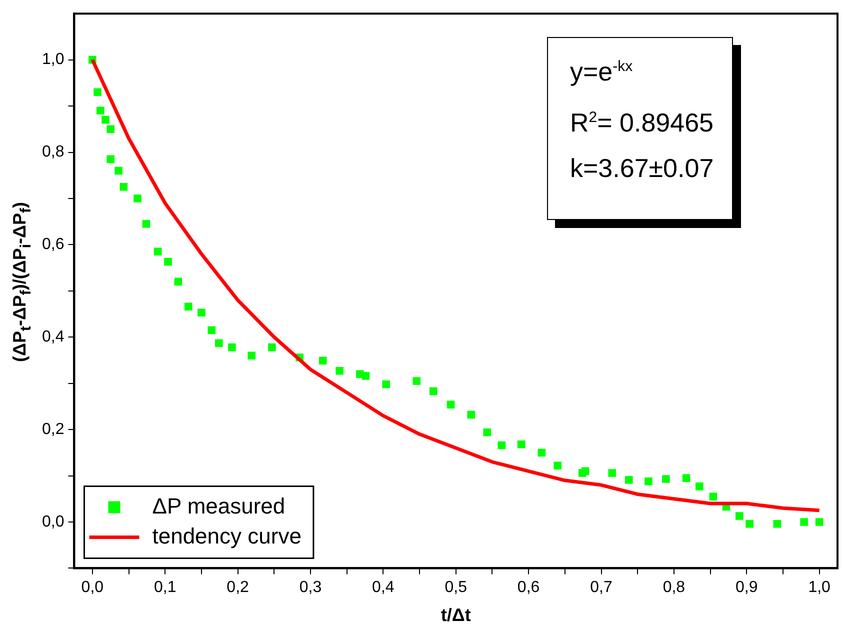 The width and height of the screenshot is (843, 637). What do you see at coordinates (53, 429) in the screenshot?
I see `y-tick-label: 0,2` at bounding box center [53, 429].